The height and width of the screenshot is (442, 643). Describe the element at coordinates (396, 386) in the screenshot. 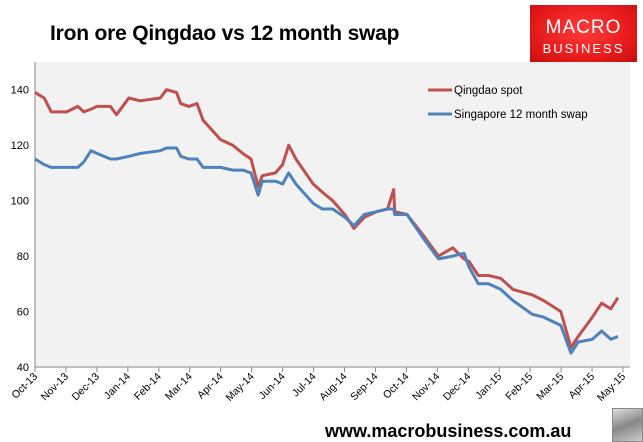

I see `x-tick-label: Oct-14` at that location.